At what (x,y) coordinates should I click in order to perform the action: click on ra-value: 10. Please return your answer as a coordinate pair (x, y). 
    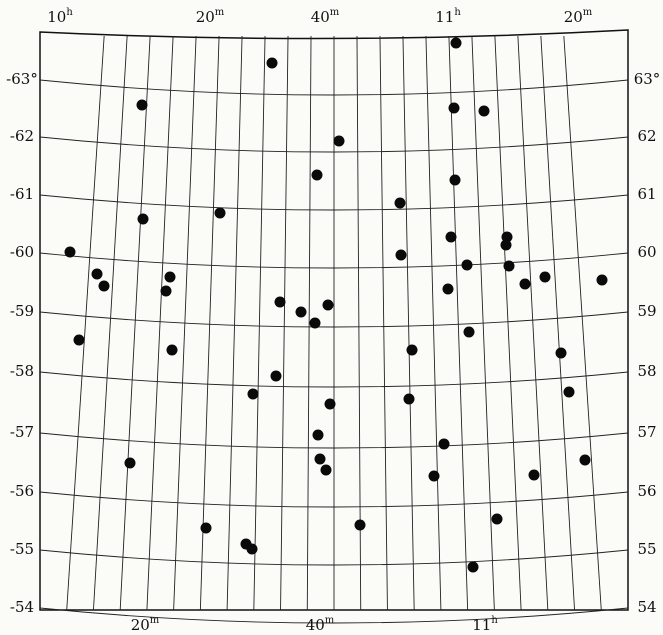
    Looking at the image, I should click on (56, 17).